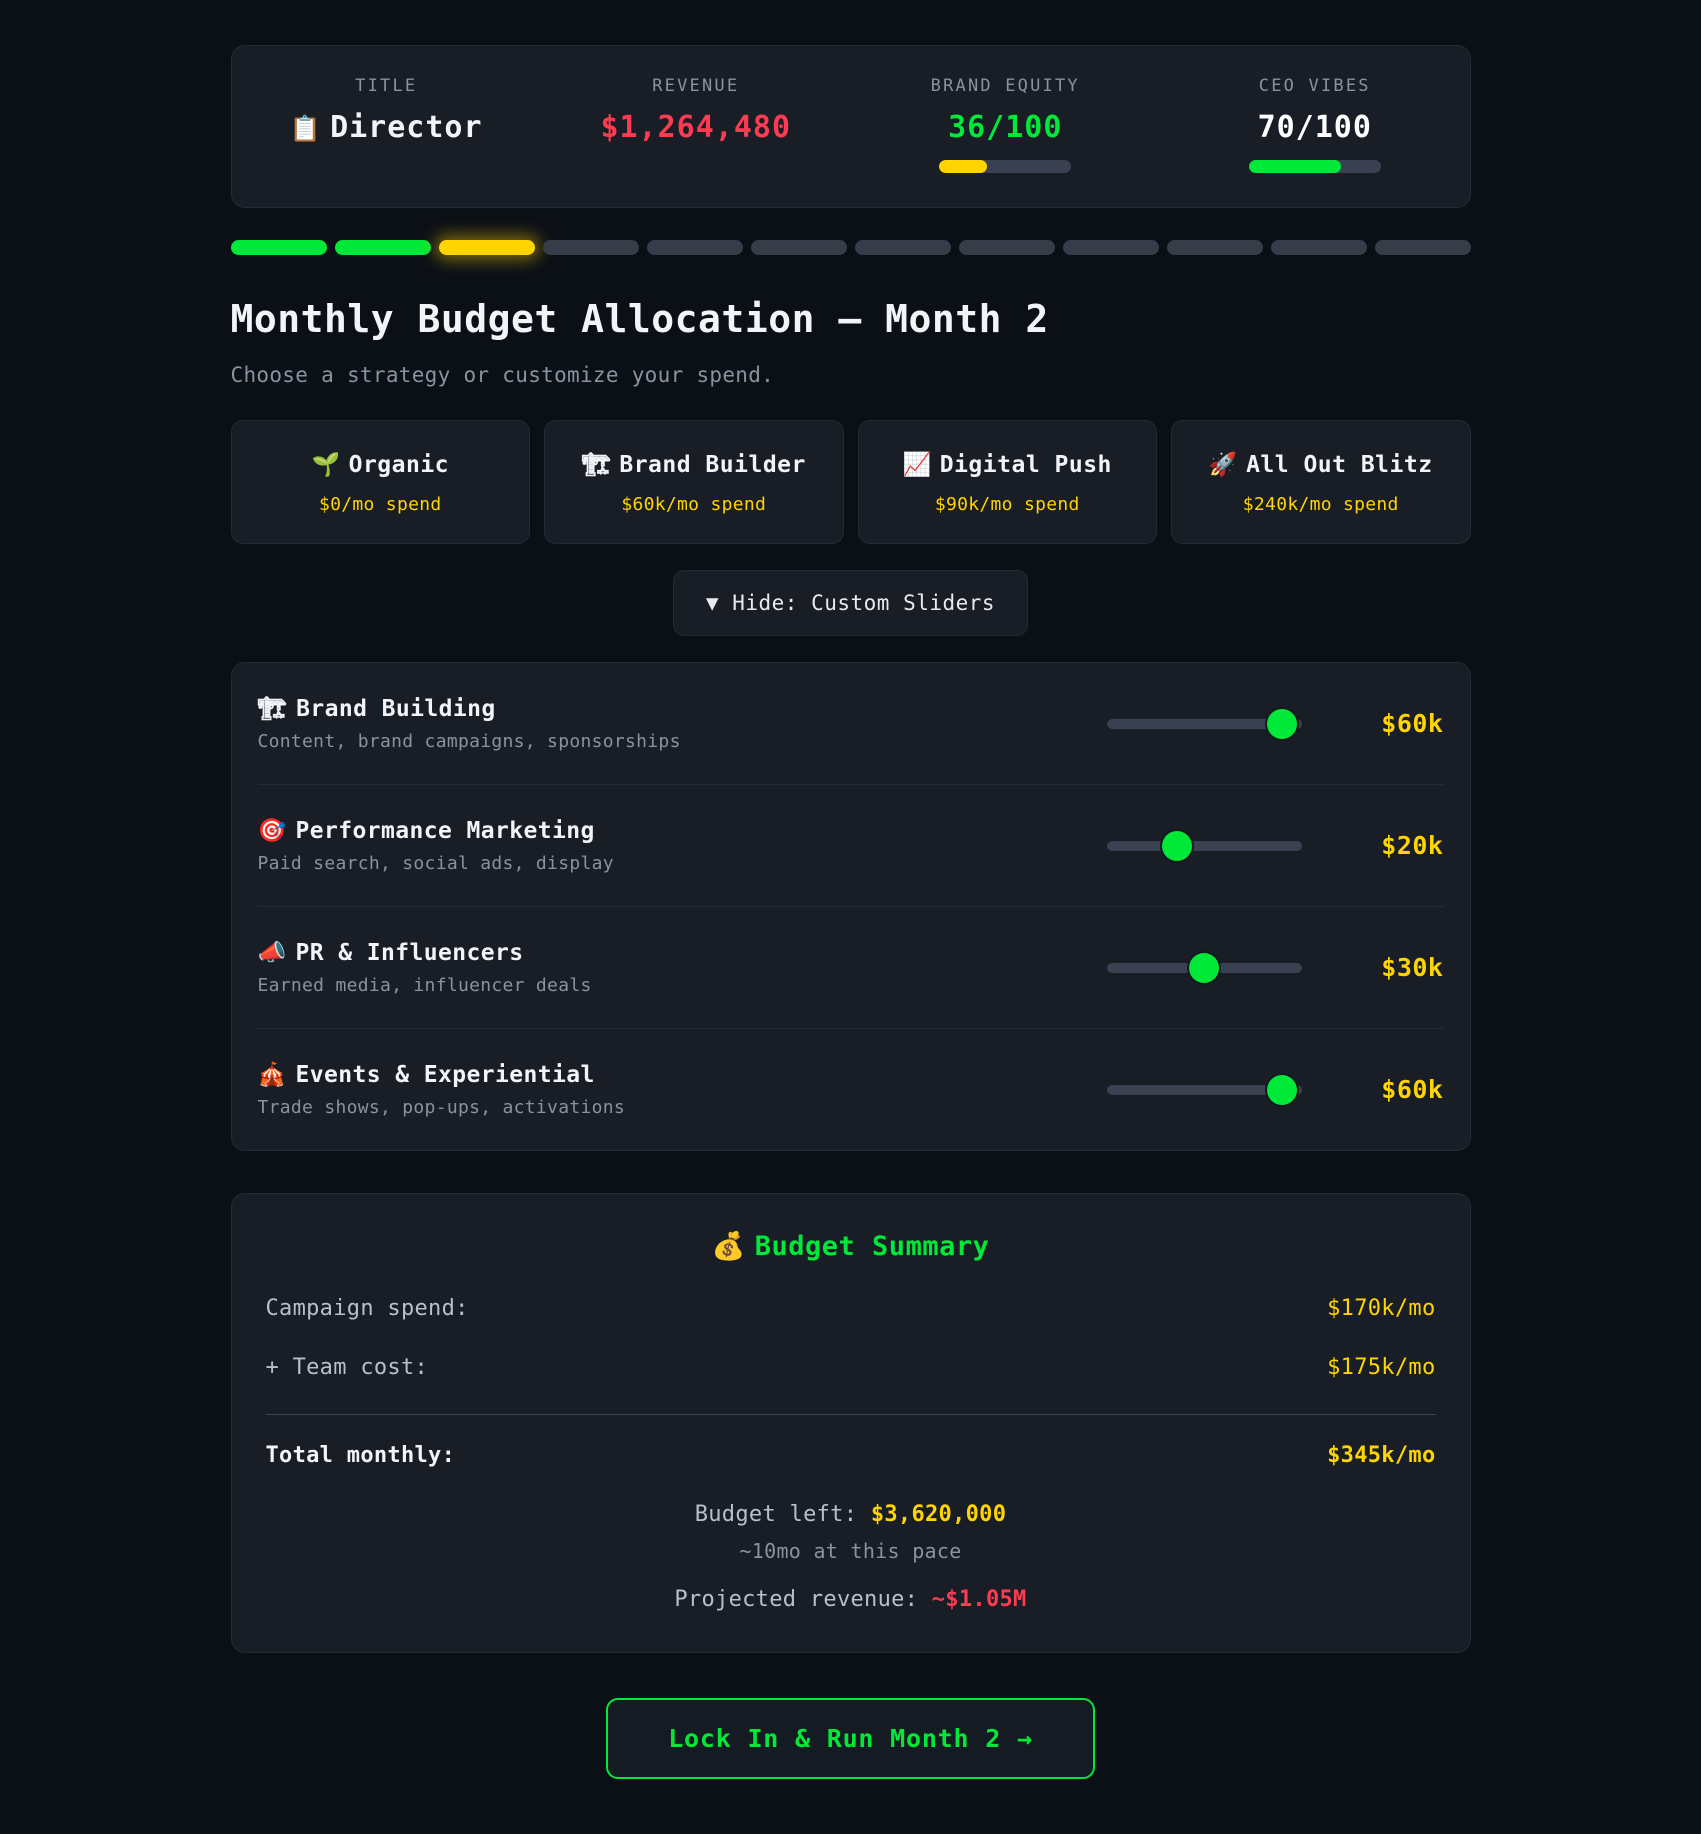 This screenshot has width=1701, height=1834. I want to click on stat-brand-equity: BRAND EQUITY 36/100, so click(1006, 124).